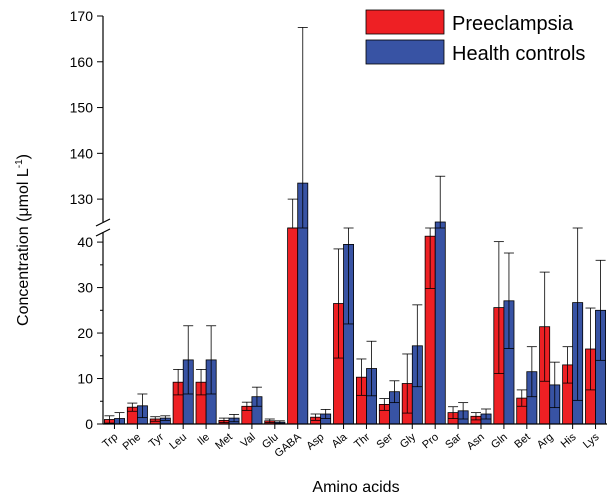 This screenshot has height=499, width=616. Describe the element at coordinates (82, 62) in the screenshot. I see `y-tick-label: 160` at that location.